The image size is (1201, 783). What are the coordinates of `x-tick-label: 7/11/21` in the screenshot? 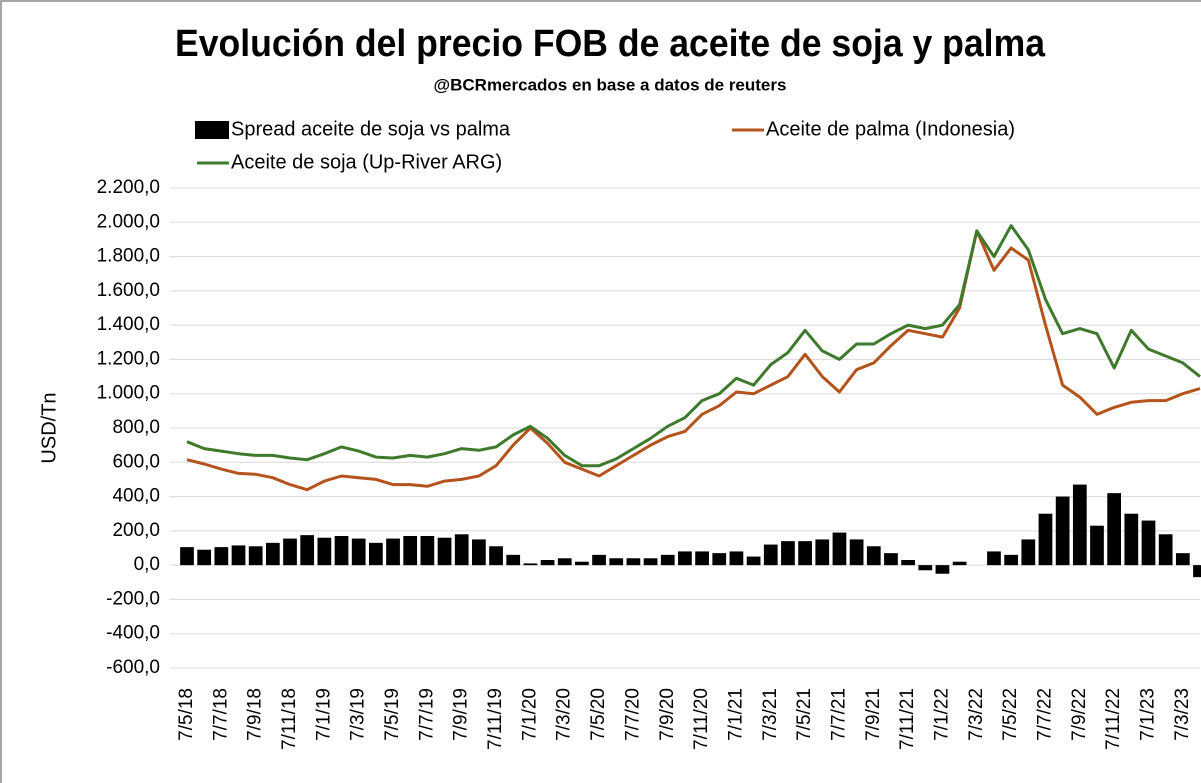 It's located at (907, 719).